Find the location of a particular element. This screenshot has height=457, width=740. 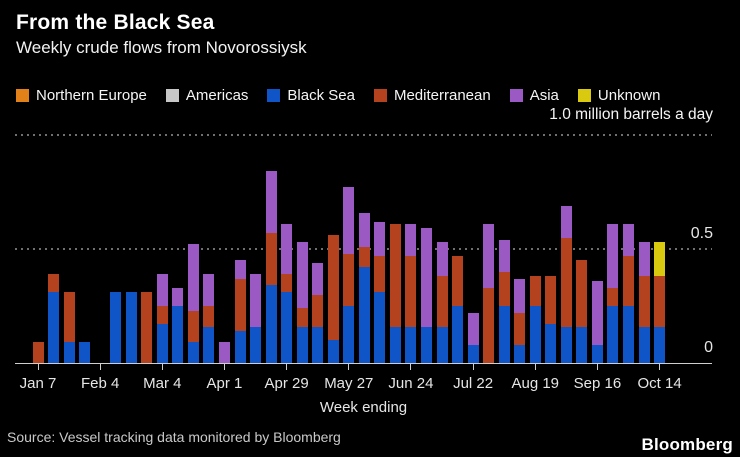

page-title: From the Black Sea is located at coordinates (115, 22).